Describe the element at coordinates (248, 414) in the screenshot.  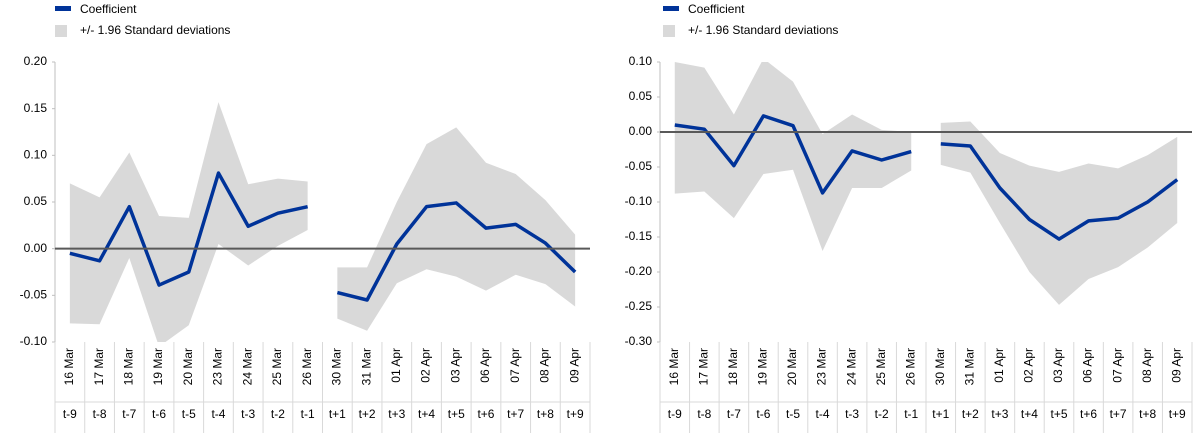
I see `period-label: t-3` at that location.